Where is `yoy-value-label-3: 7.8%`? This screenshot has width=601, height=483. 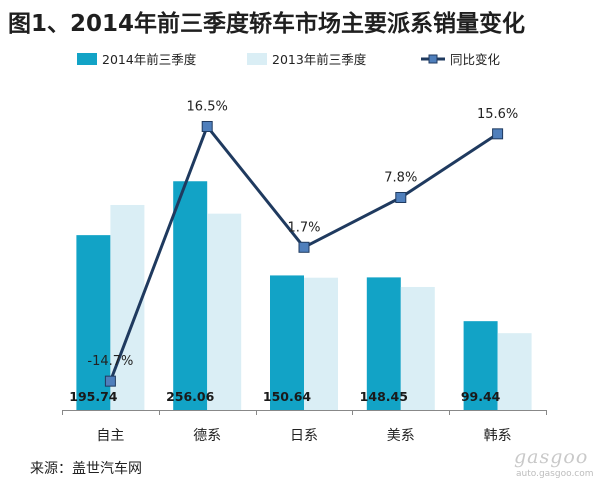
yoy-value-label-3: 7.8% is located at coordinates (400, 177).